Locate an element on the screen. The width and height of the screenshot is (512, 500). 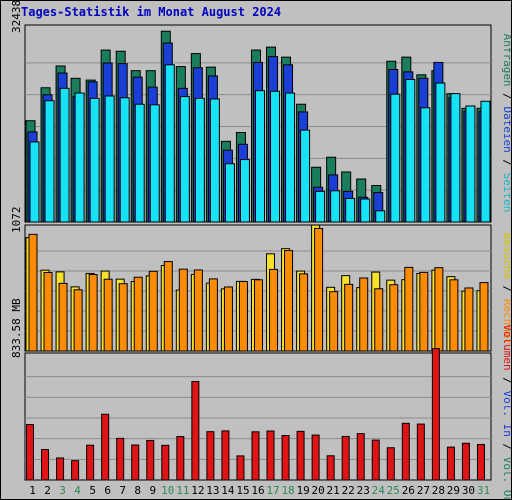
panel-middle-max-label: 1072 is located at coordinates (16, 220).